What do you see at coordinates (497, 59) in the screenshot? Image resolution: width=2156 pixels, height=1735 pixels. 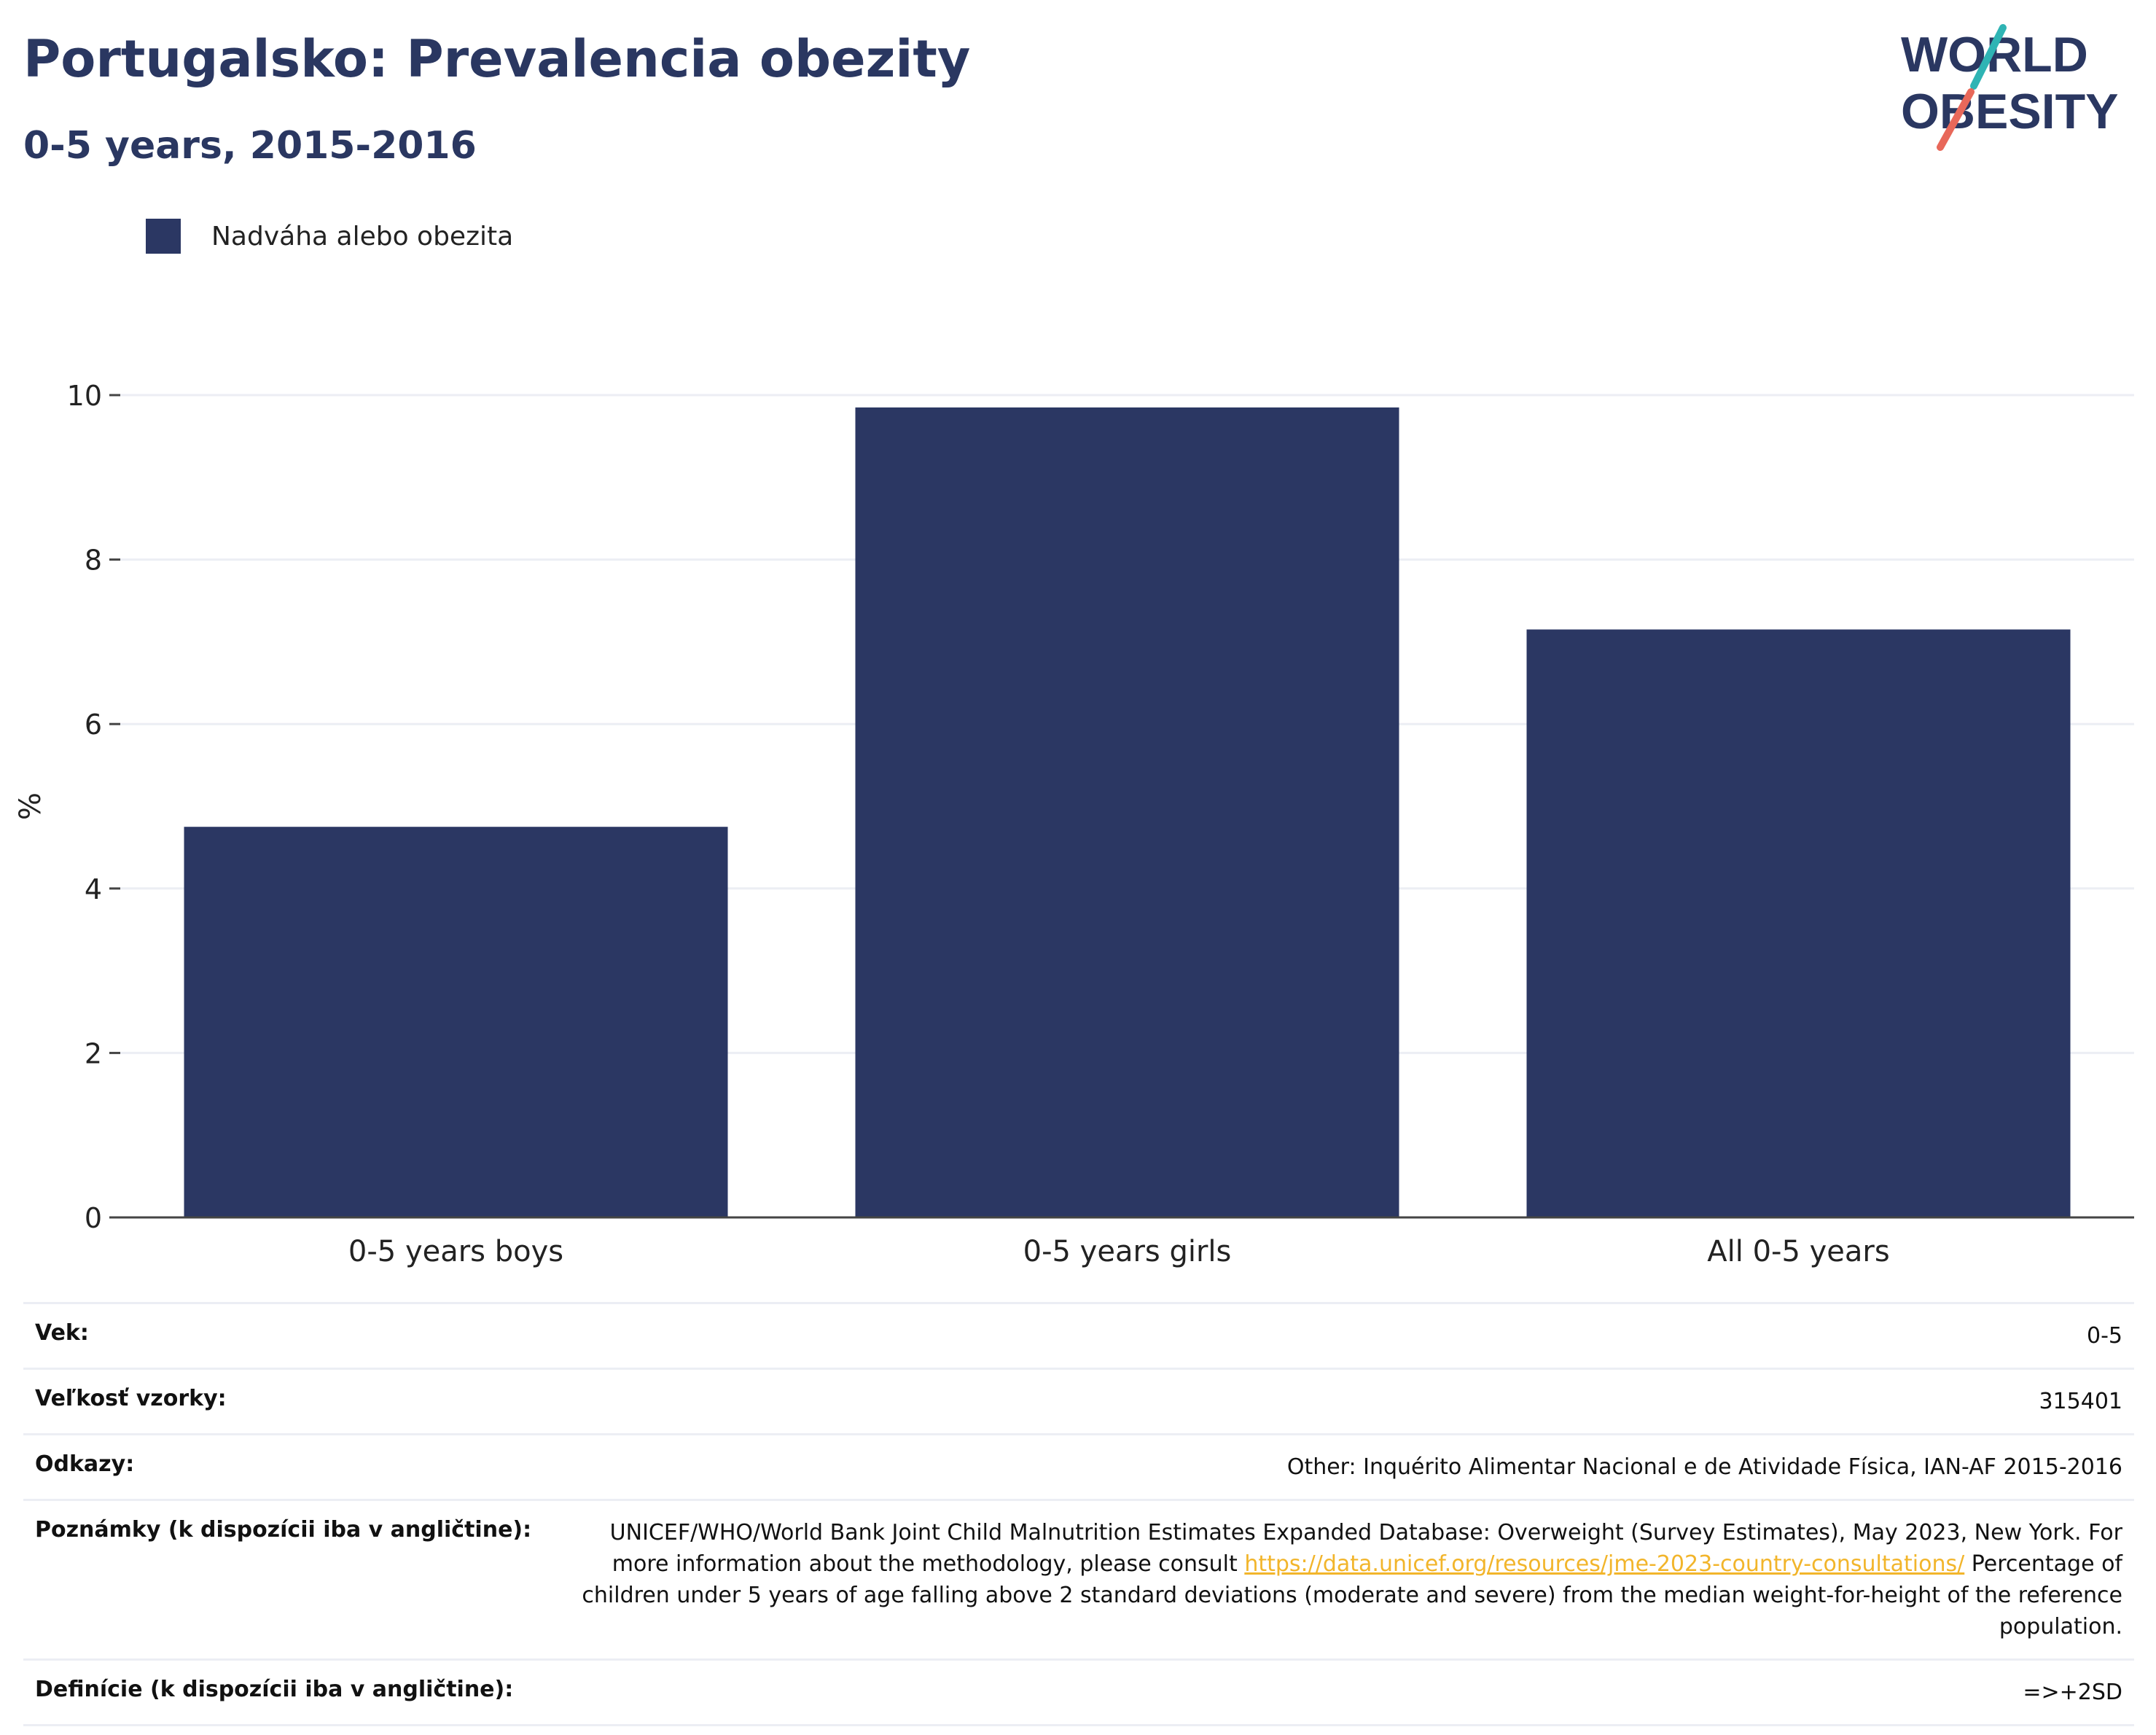 I see `page-title: Portugalsko: Prevalencia obezity` at bounding box center [497, 59].